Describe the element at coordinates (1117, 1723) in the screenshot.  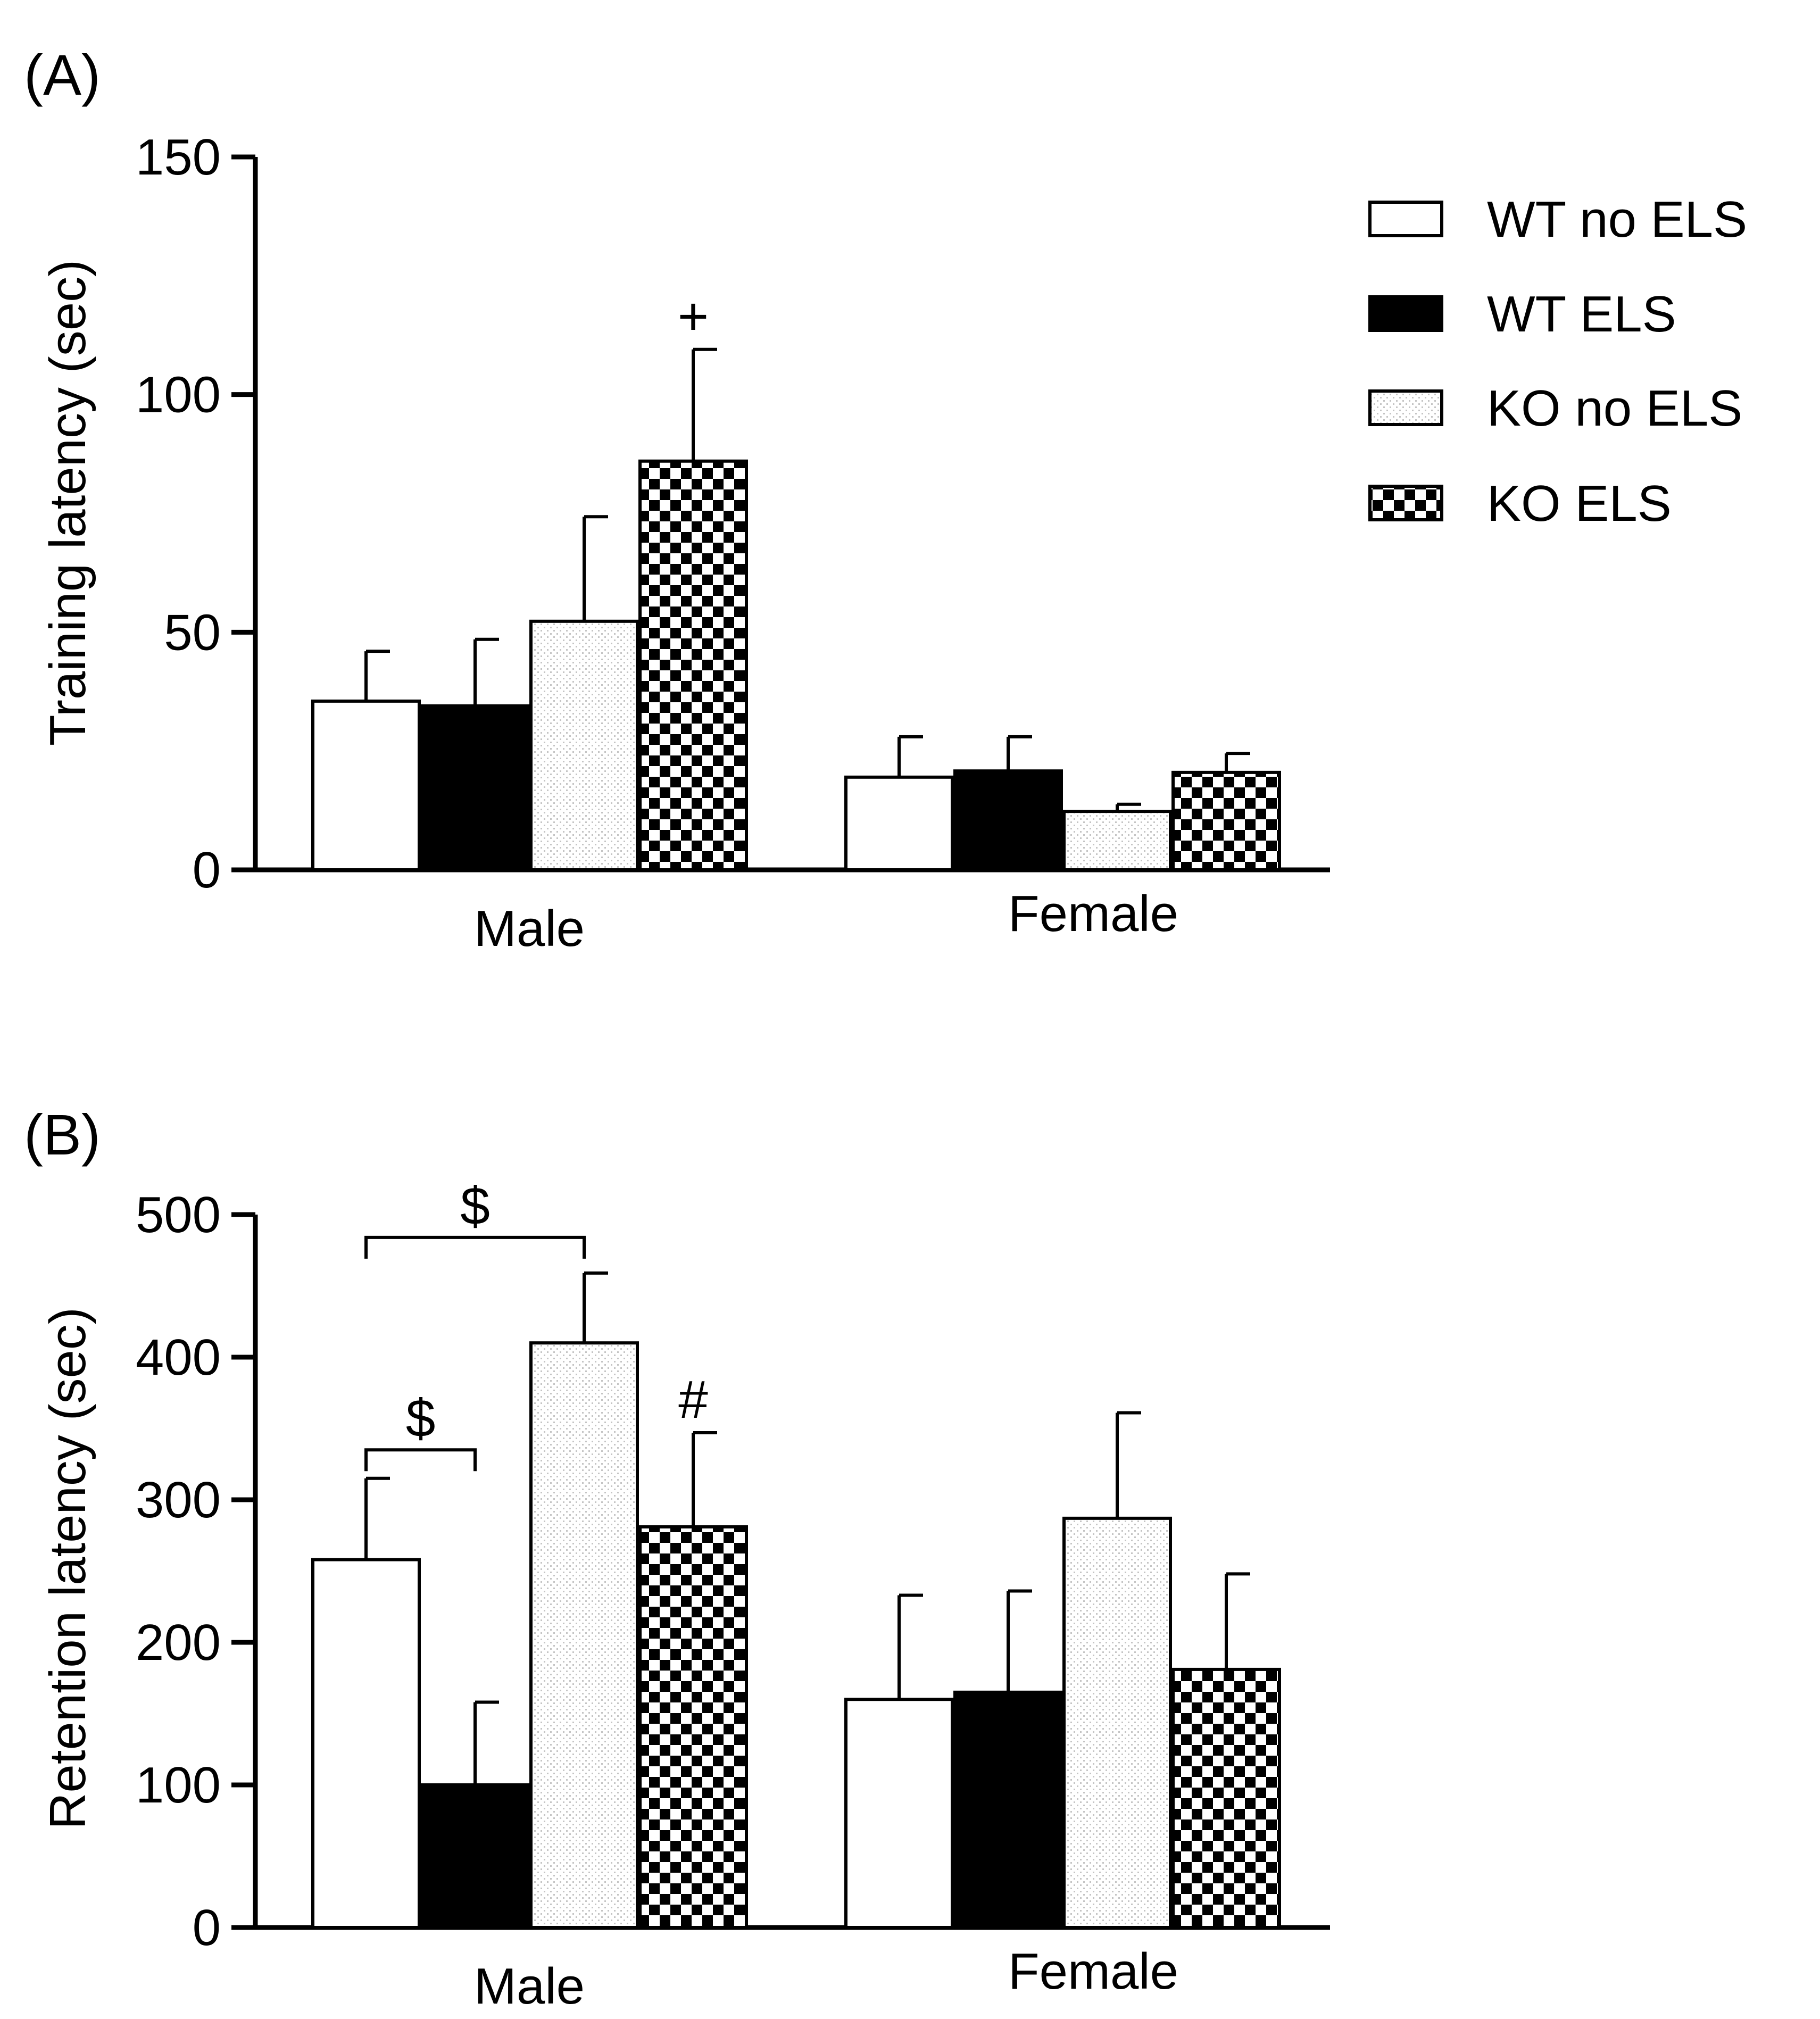
I see `panel-b-bar-female-ko-no-els` at that location.